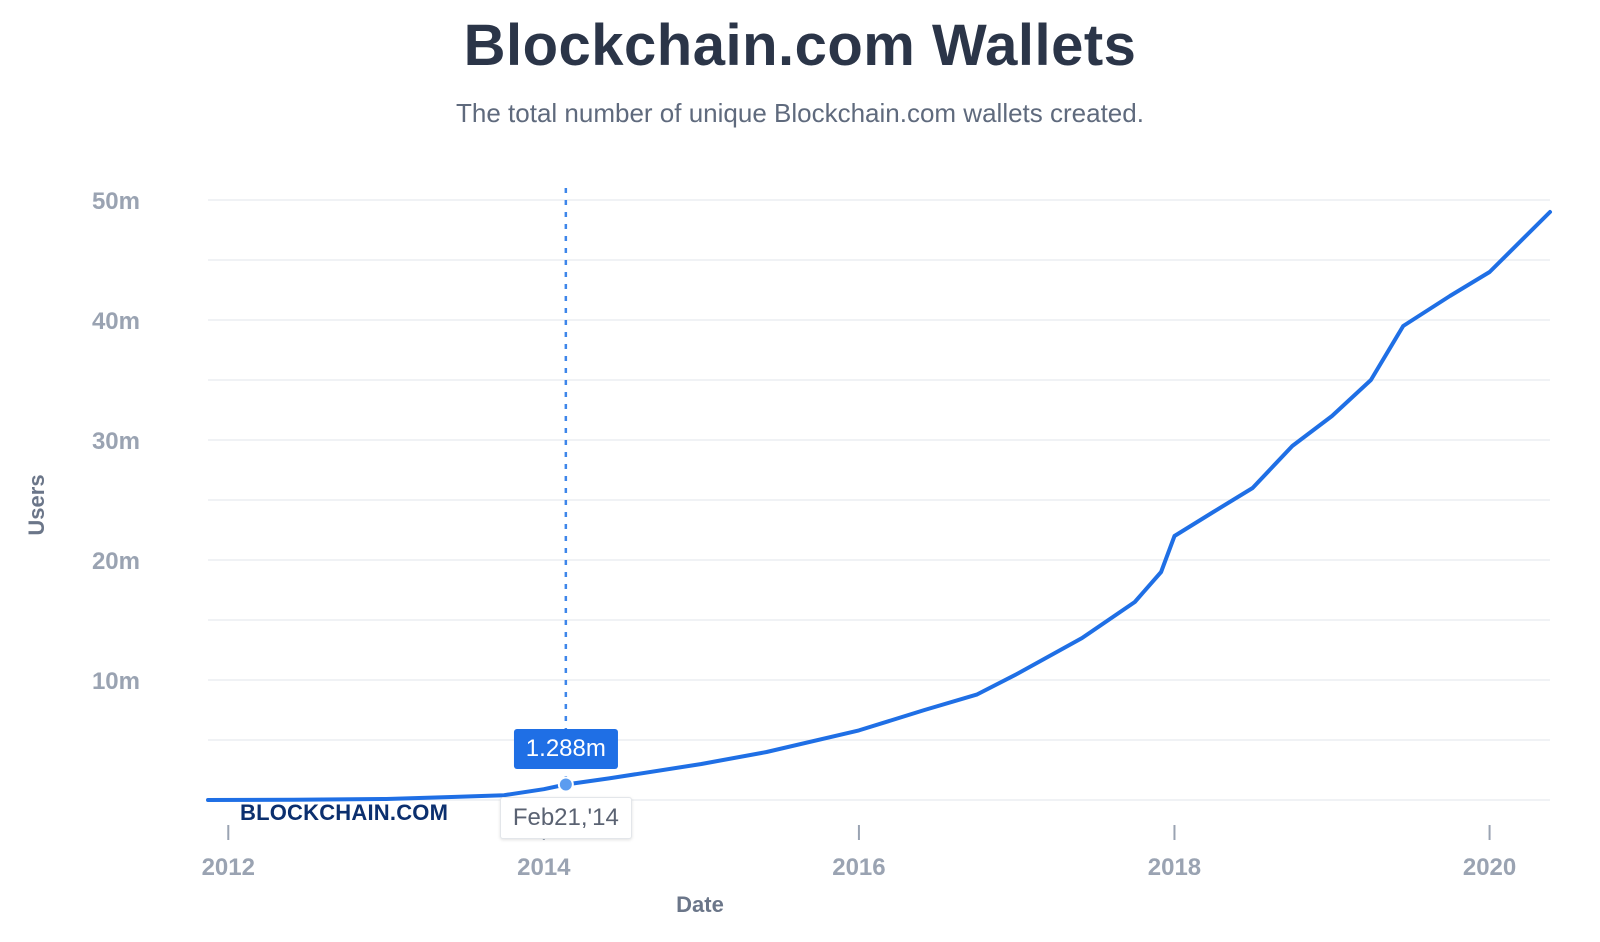 The width and height of the screenshot is (1600, 942). What do you see at coordinates (344, 812) in the screenshot?
I see `blockchain-logo-watermark: BLOCKCHAIN.COM` at bounding box center [344, 812].